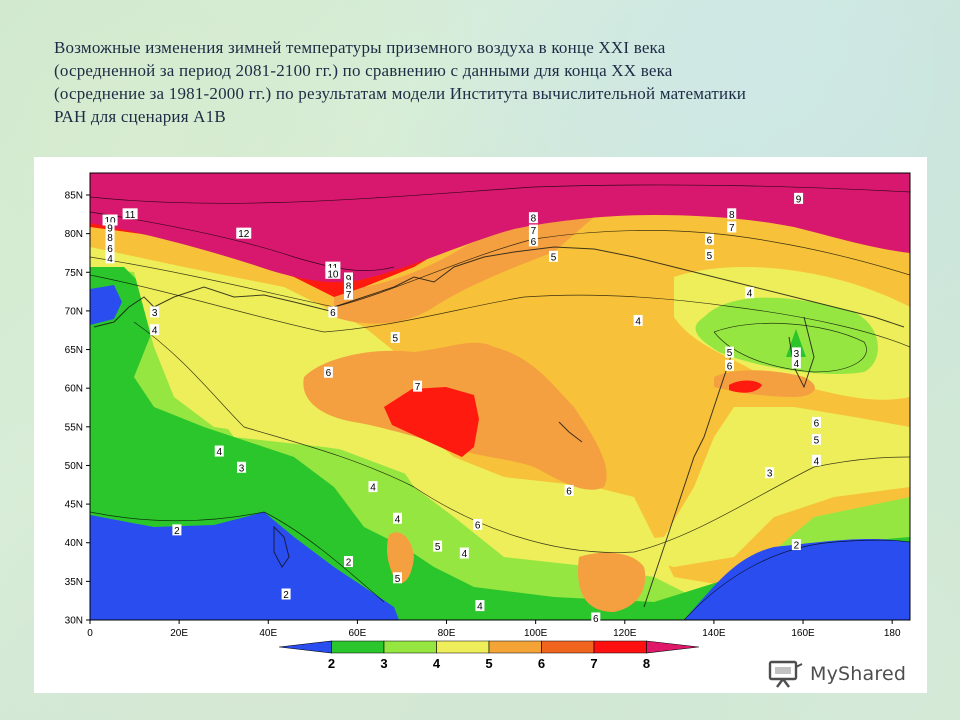  I want to click on zone-3-4-east, so click(786, 336).